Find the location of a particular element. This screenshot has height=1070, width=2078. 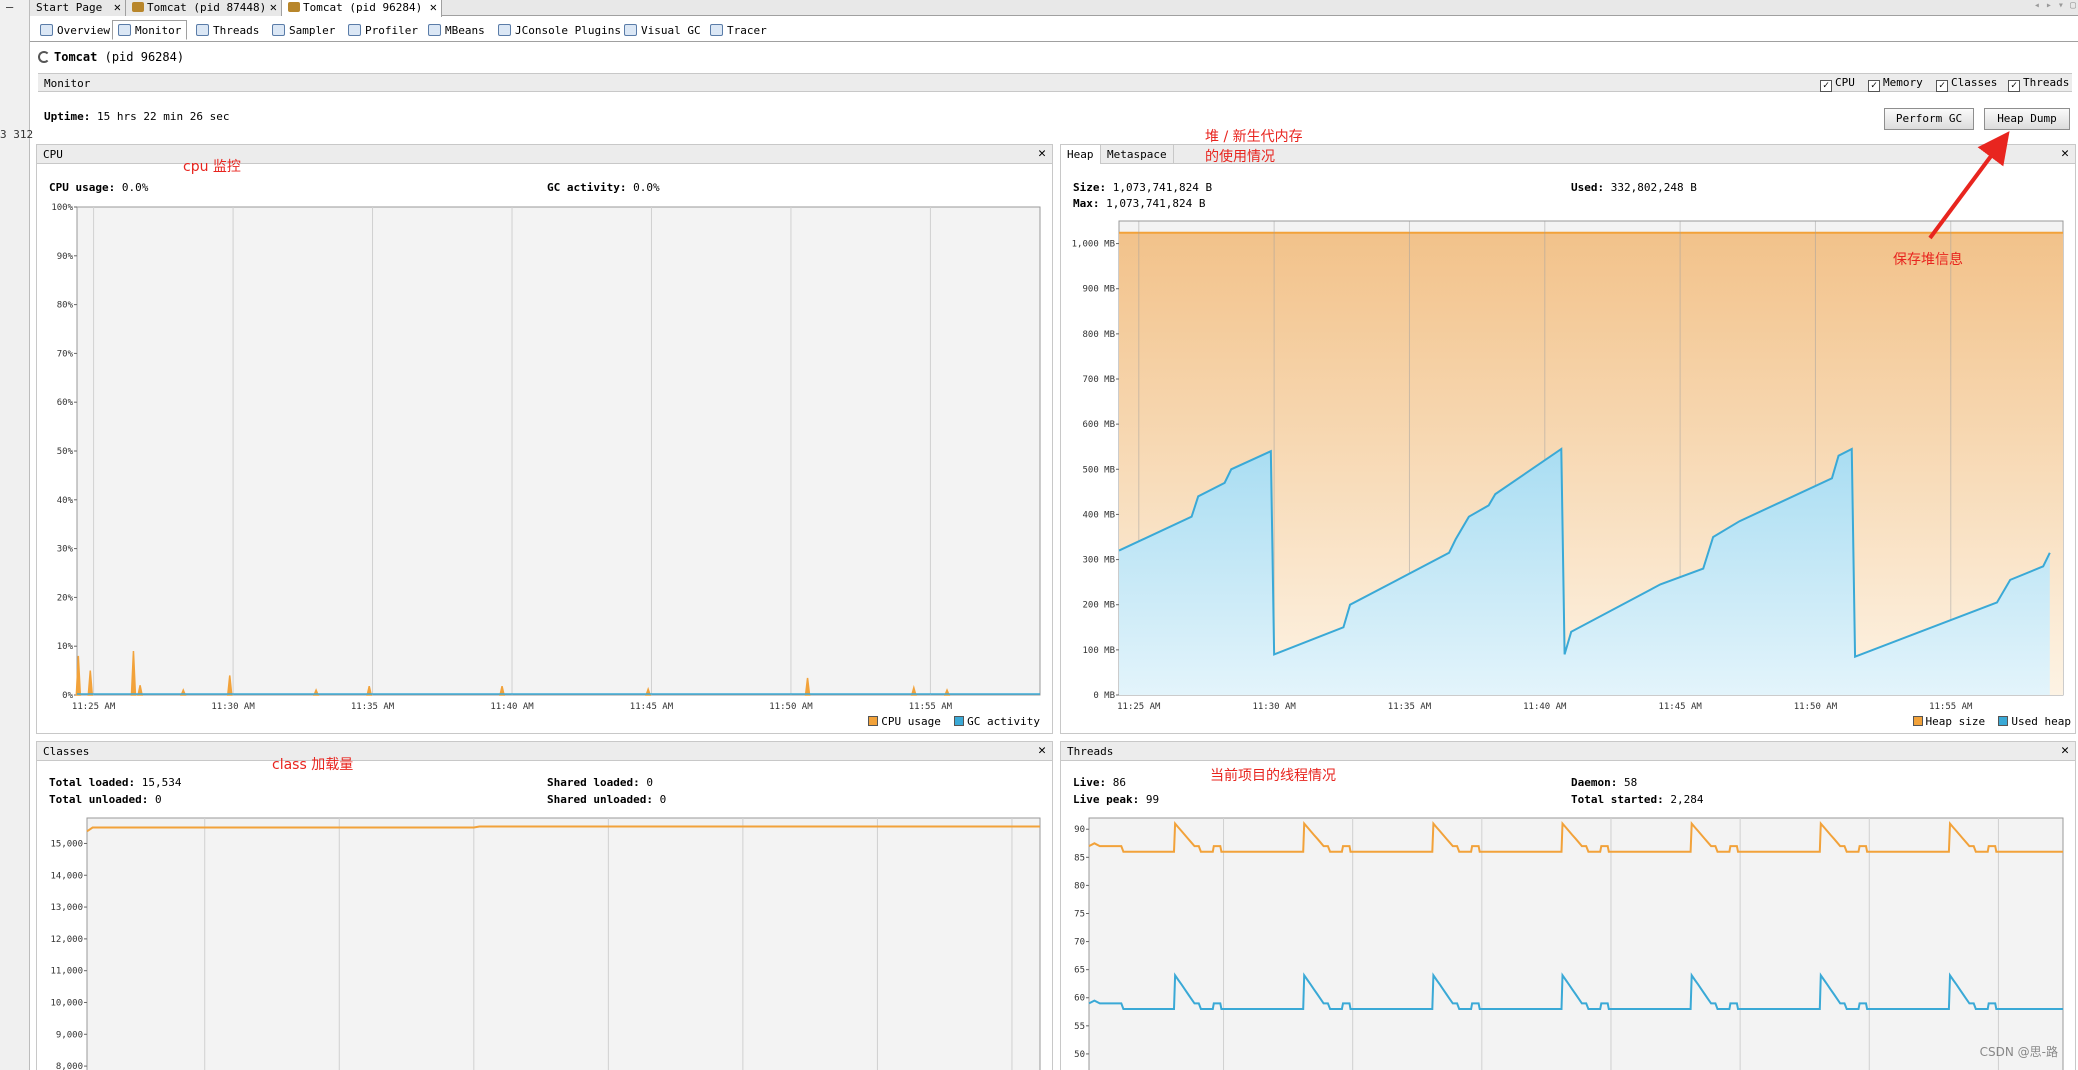

stat-value: 0 is located at coordinates (663, 799).